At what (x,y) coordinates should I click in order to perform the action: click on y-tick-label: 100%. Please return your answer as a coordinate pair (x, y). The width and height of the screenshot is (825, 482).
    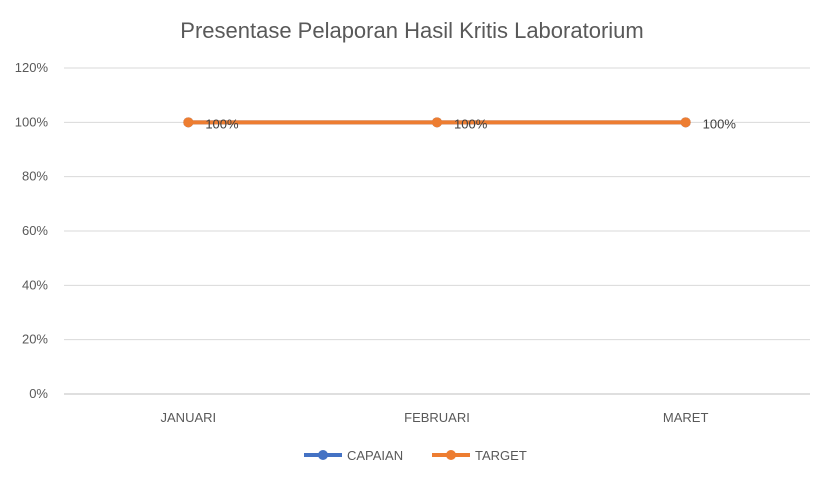
    Looking at the image, I should click on (32, 121).